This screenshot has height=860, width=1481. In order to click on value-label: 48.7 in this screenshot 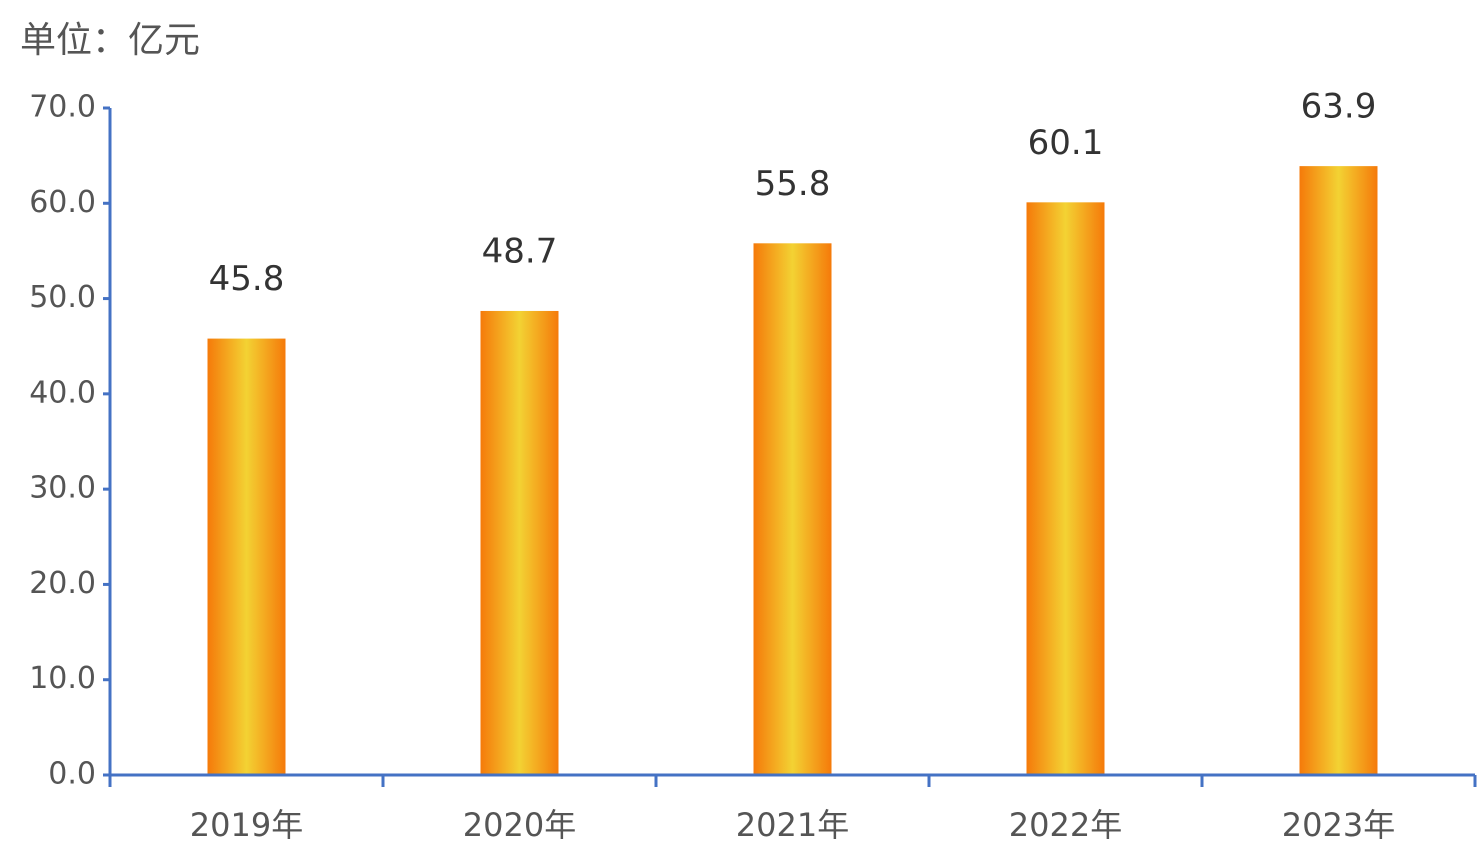, I will do `click(520, 251)`.